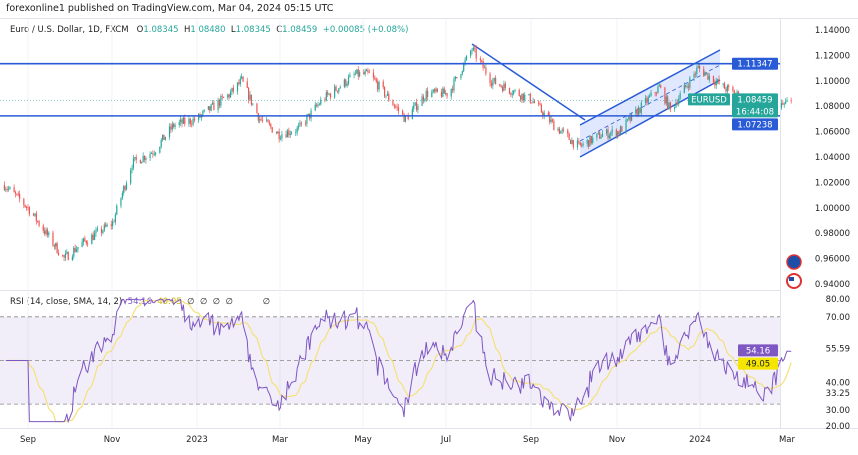 This screenshot has height=455, width=858. I want to click on level-badge-bg, so click(755, 63).